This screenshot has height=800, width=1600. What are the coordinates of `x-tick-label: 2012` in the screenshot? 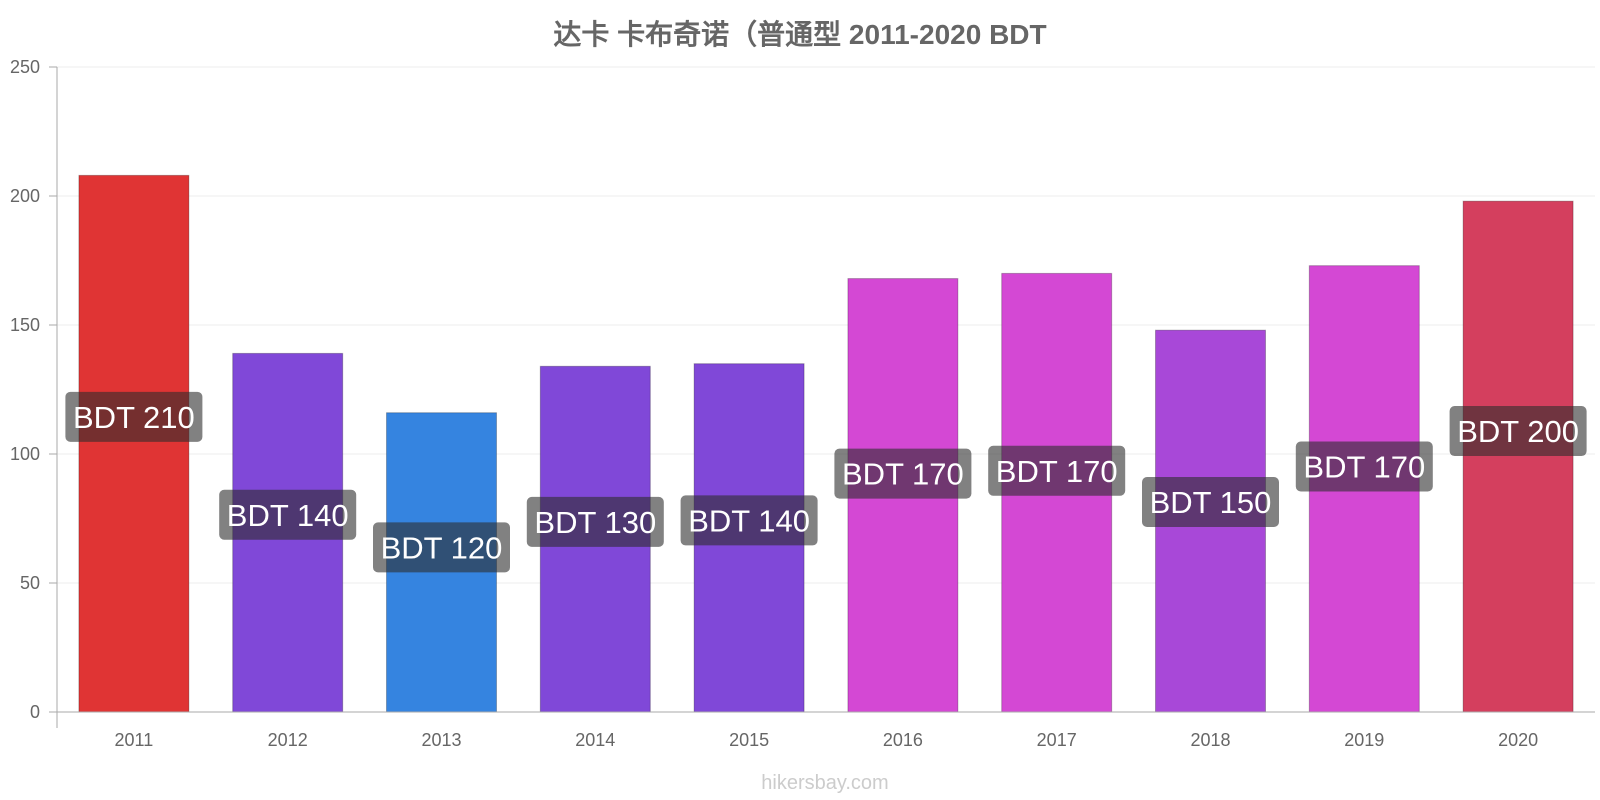 It's located at (288, 740).